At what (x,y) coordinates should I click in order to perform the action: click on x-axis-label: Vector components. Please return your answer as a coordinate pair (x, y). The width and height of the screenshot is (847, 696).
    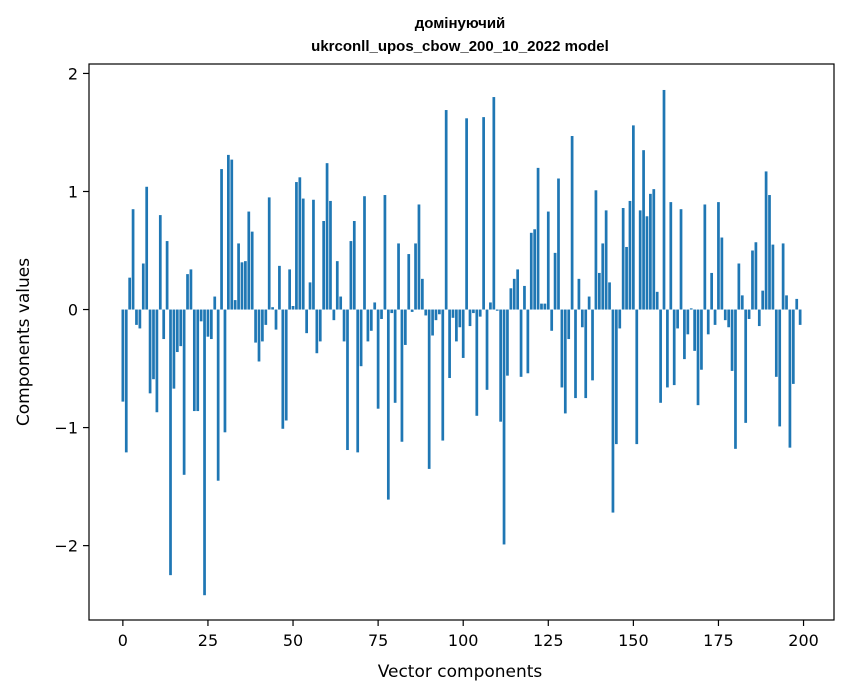
    Looking at the image, I should click on (460, 672).